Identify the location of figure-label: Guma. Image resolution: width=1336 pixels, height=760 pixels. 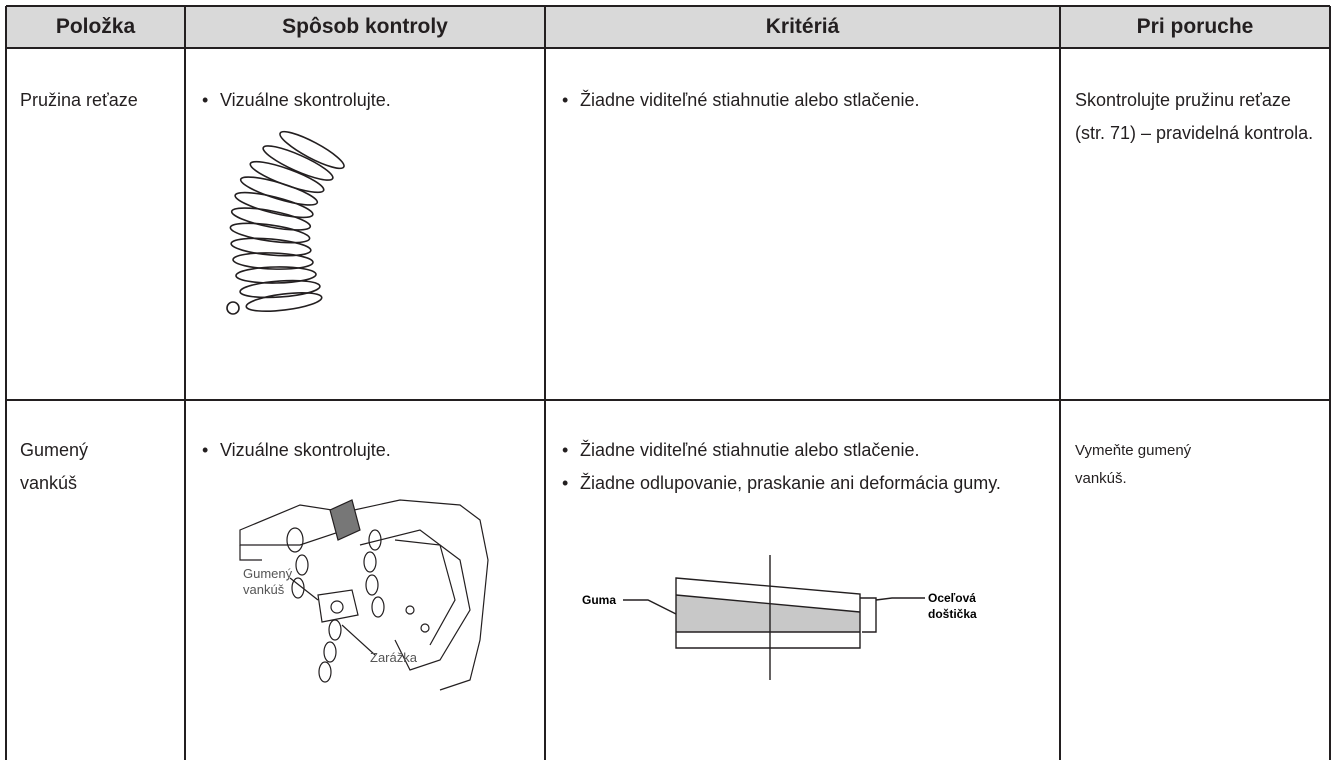
(599, 600).